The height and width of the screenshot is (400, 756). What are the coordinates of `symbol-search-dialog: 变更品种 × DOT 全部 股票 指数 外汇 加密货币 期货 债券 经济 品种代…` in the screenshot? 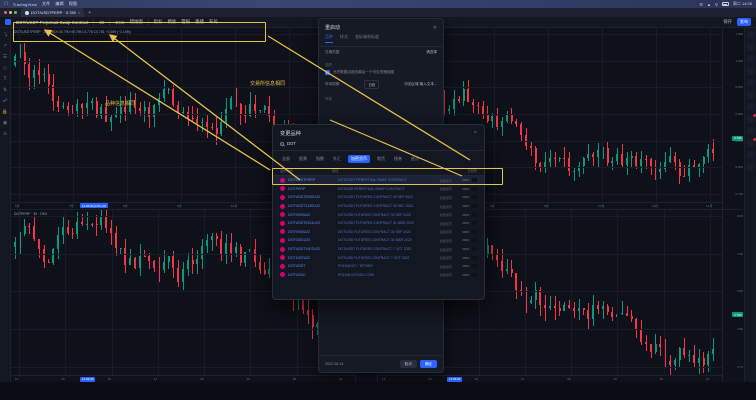 It's located at (378, 212).